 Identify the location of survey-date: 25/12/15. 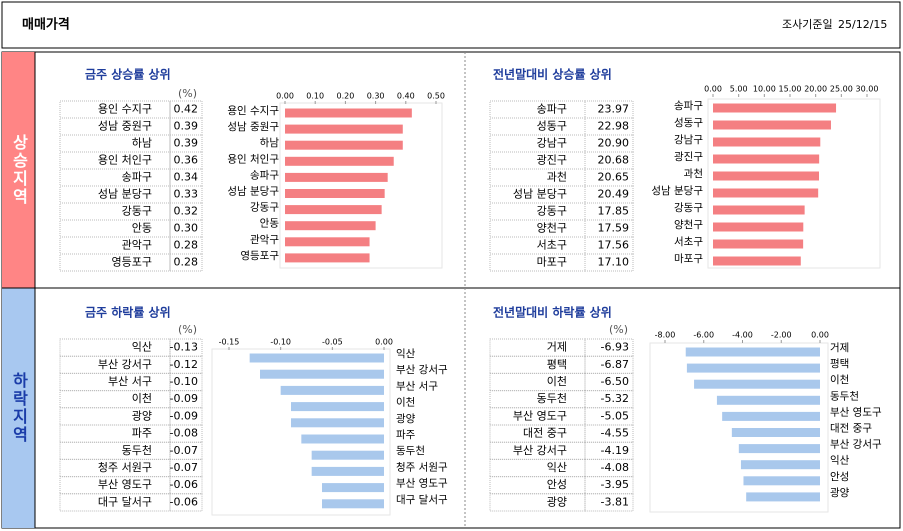
(862, 24).